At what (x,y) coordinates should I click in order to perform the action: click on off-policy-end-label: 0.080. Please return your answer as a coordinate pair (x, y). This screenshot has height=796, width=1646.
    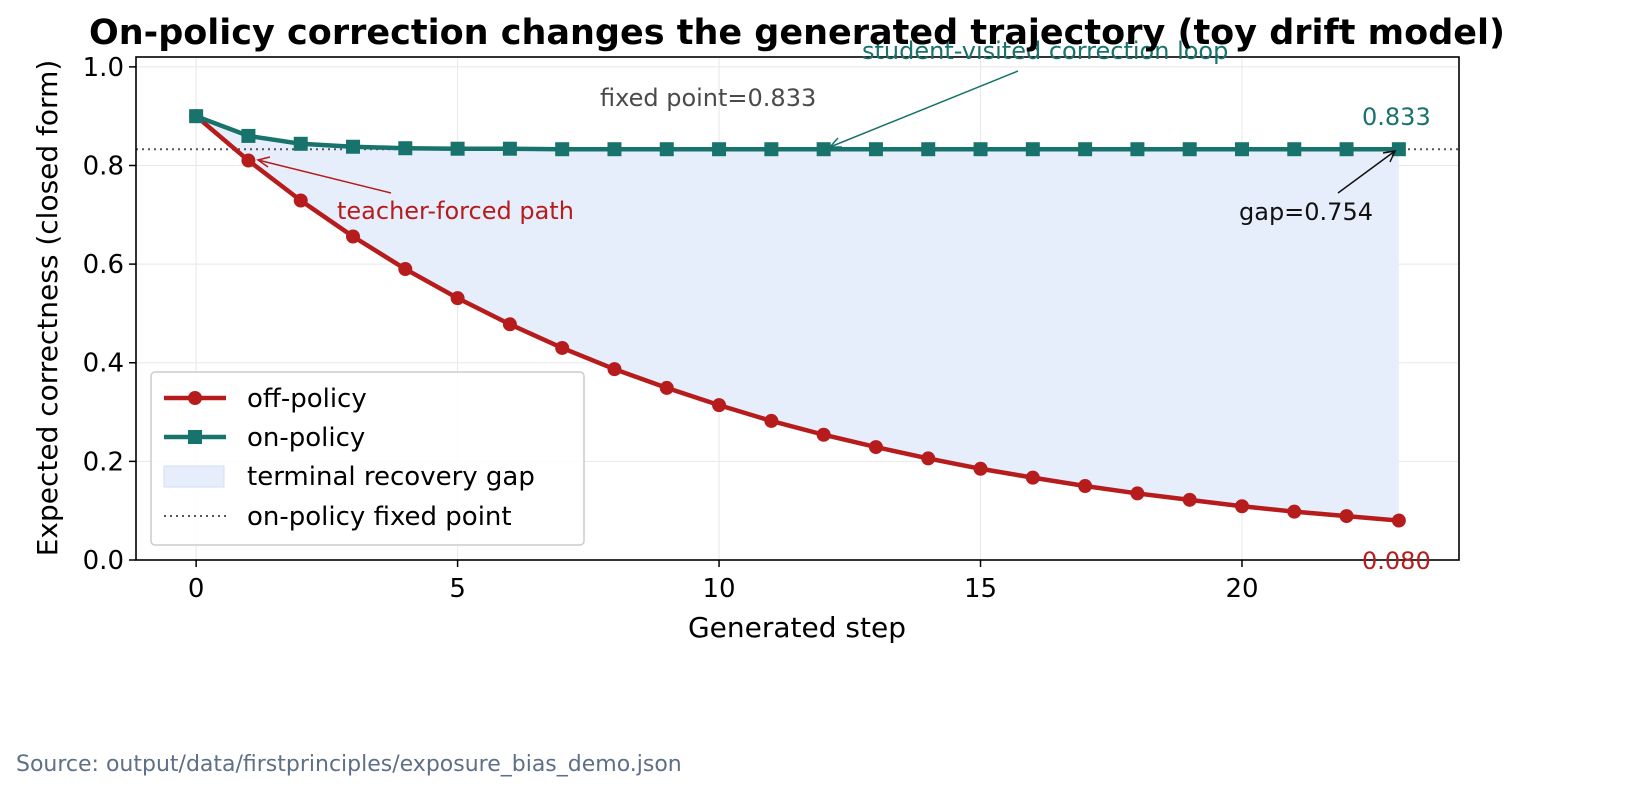
    Looking at the image, I should click on (1396, 561).